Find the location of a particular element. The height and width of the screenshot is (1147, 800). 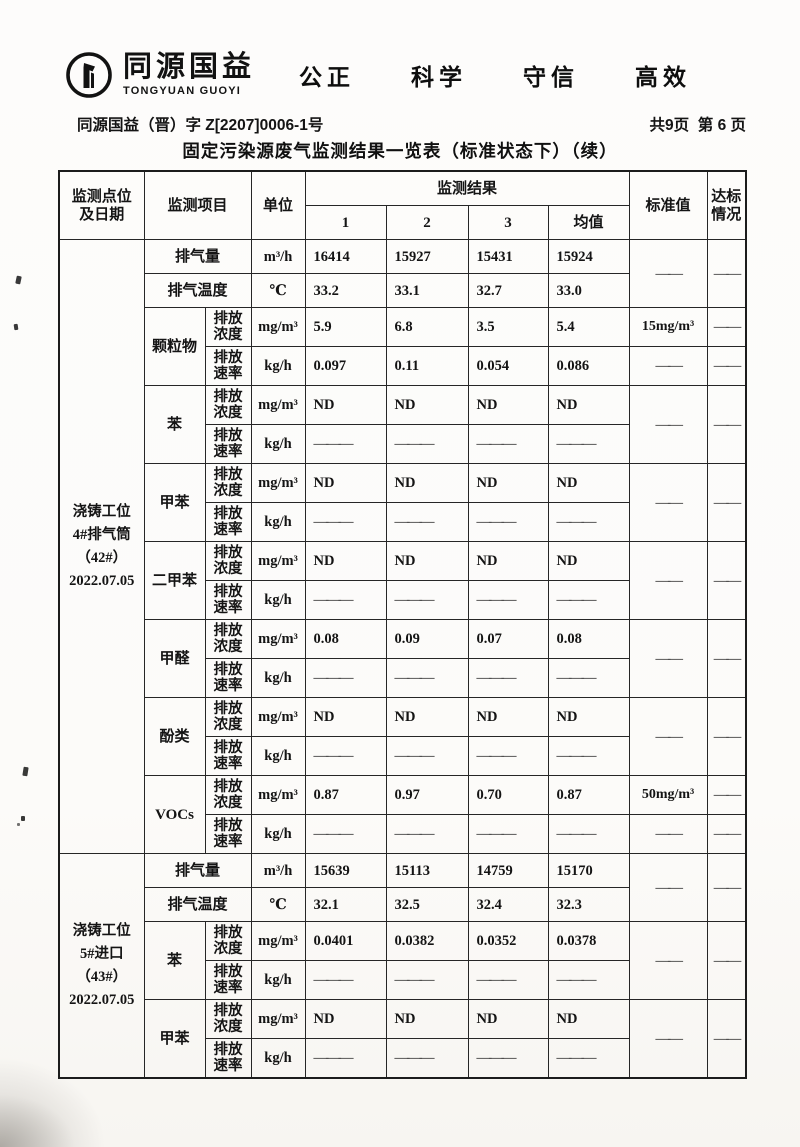

col-header-point: 监测点位 及日期 is located at coordinates (101, 205).